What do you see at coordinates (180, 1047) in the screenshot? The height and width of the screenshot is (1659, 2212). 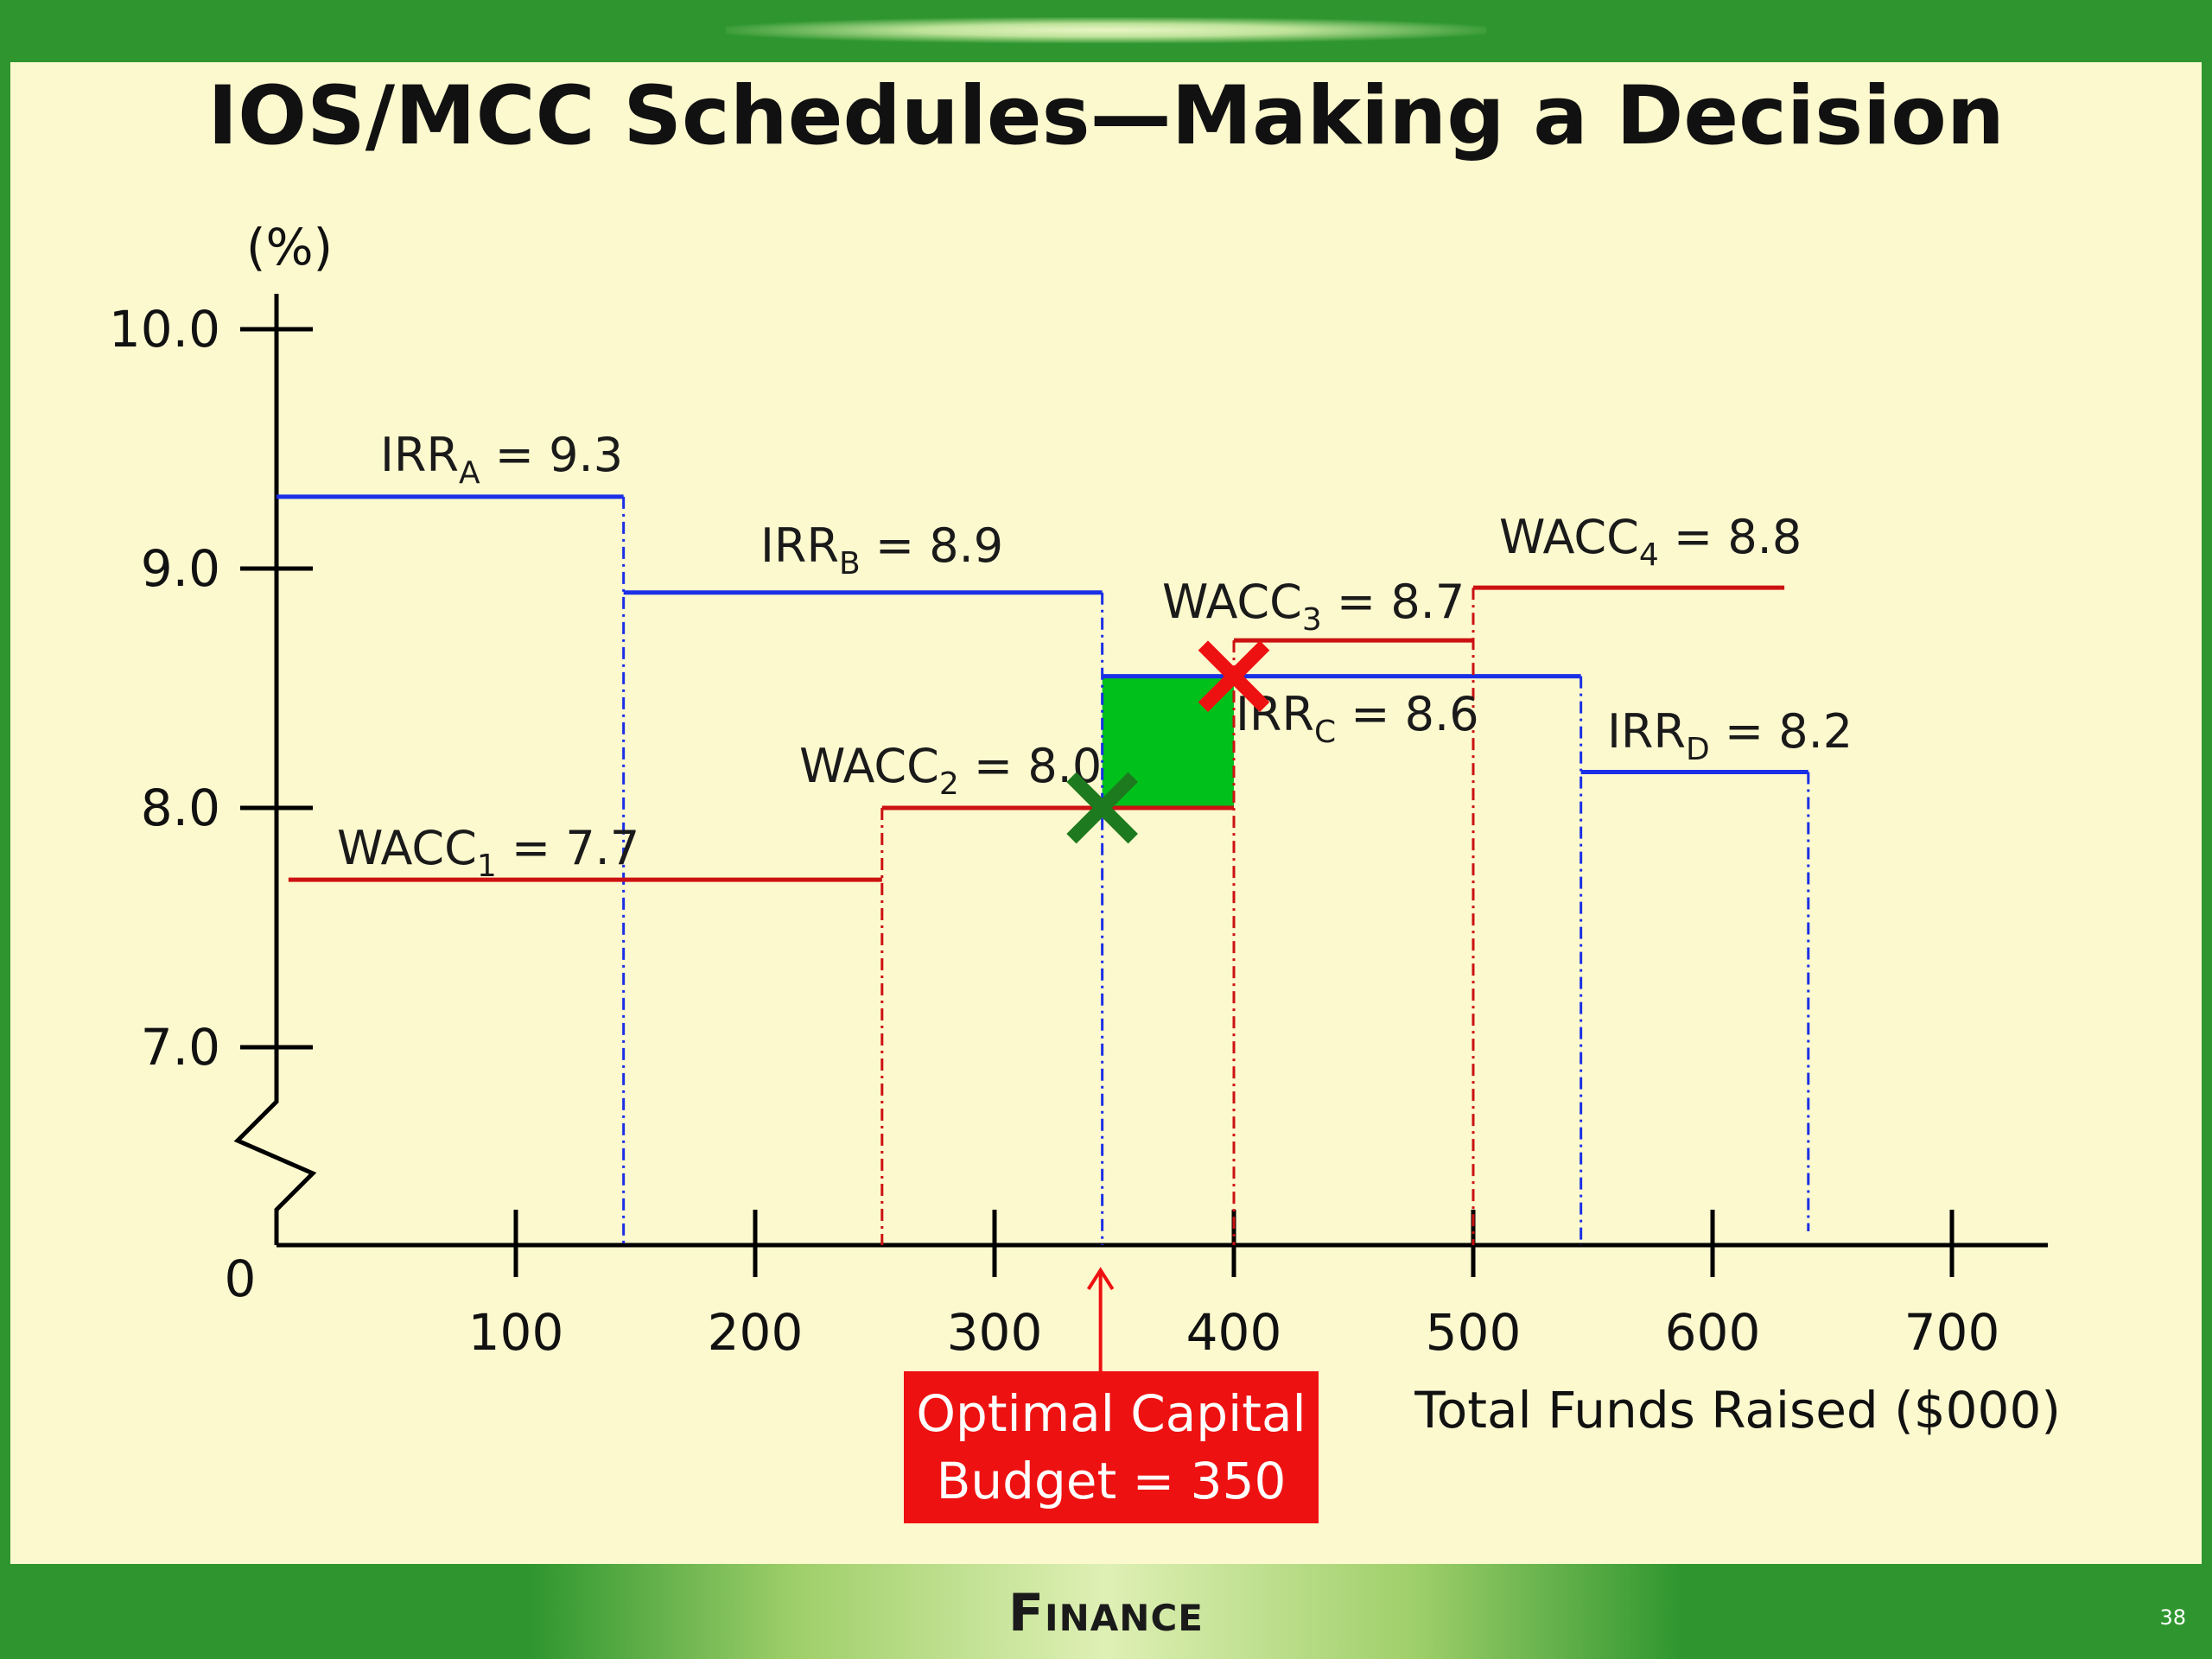 I see `y-tick-label-7.0: 7.0` at bounding box center [180, 1047].